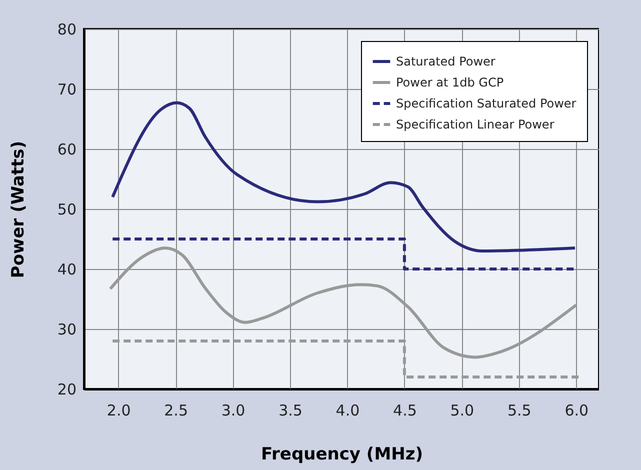 The height and width of the screenshot is (470, 641). Describe the element at coordinates (66, 149) in the screenshot. I see `y-tick-label: 60` at that location.